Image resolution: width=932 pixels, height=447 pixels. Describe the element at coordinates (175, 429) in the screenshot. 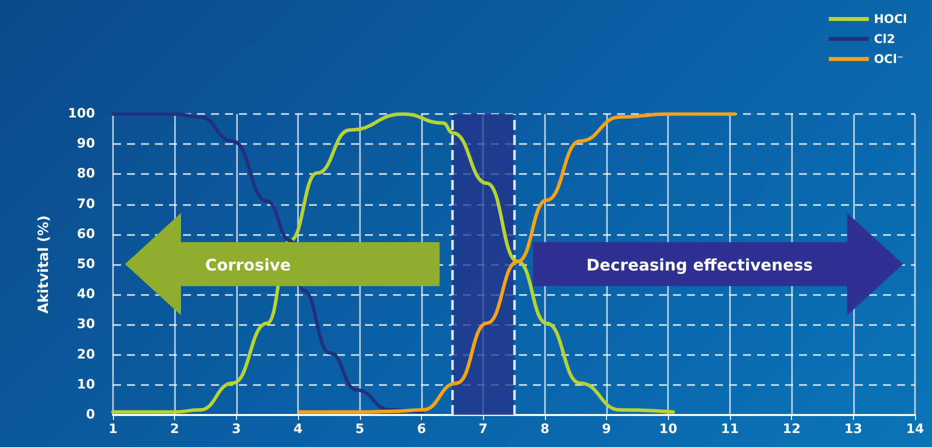

I see `x-tick-label: 2` at that location.